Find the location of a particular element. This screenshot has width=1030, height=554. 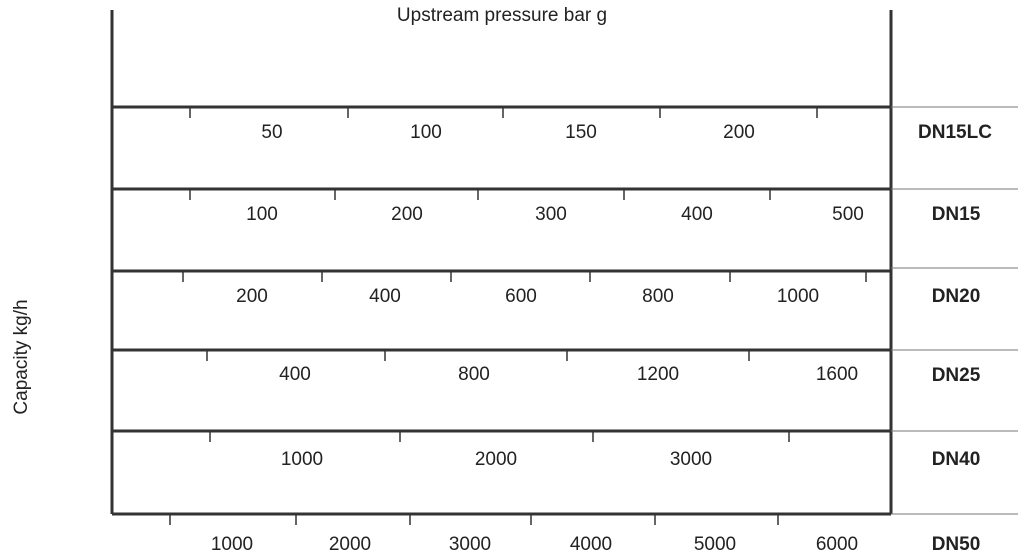

tick-label: 500 is located at coordinates (848, 214).